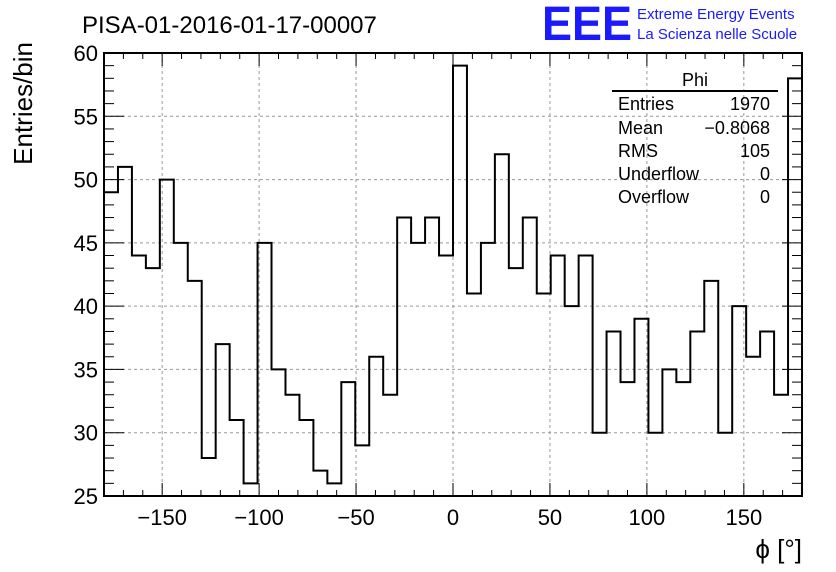 This screenshot has height=572, width=836. Describe the element at coordinates (86, 116) in the screenshot. I see `y-tick-label: 55` at that location.